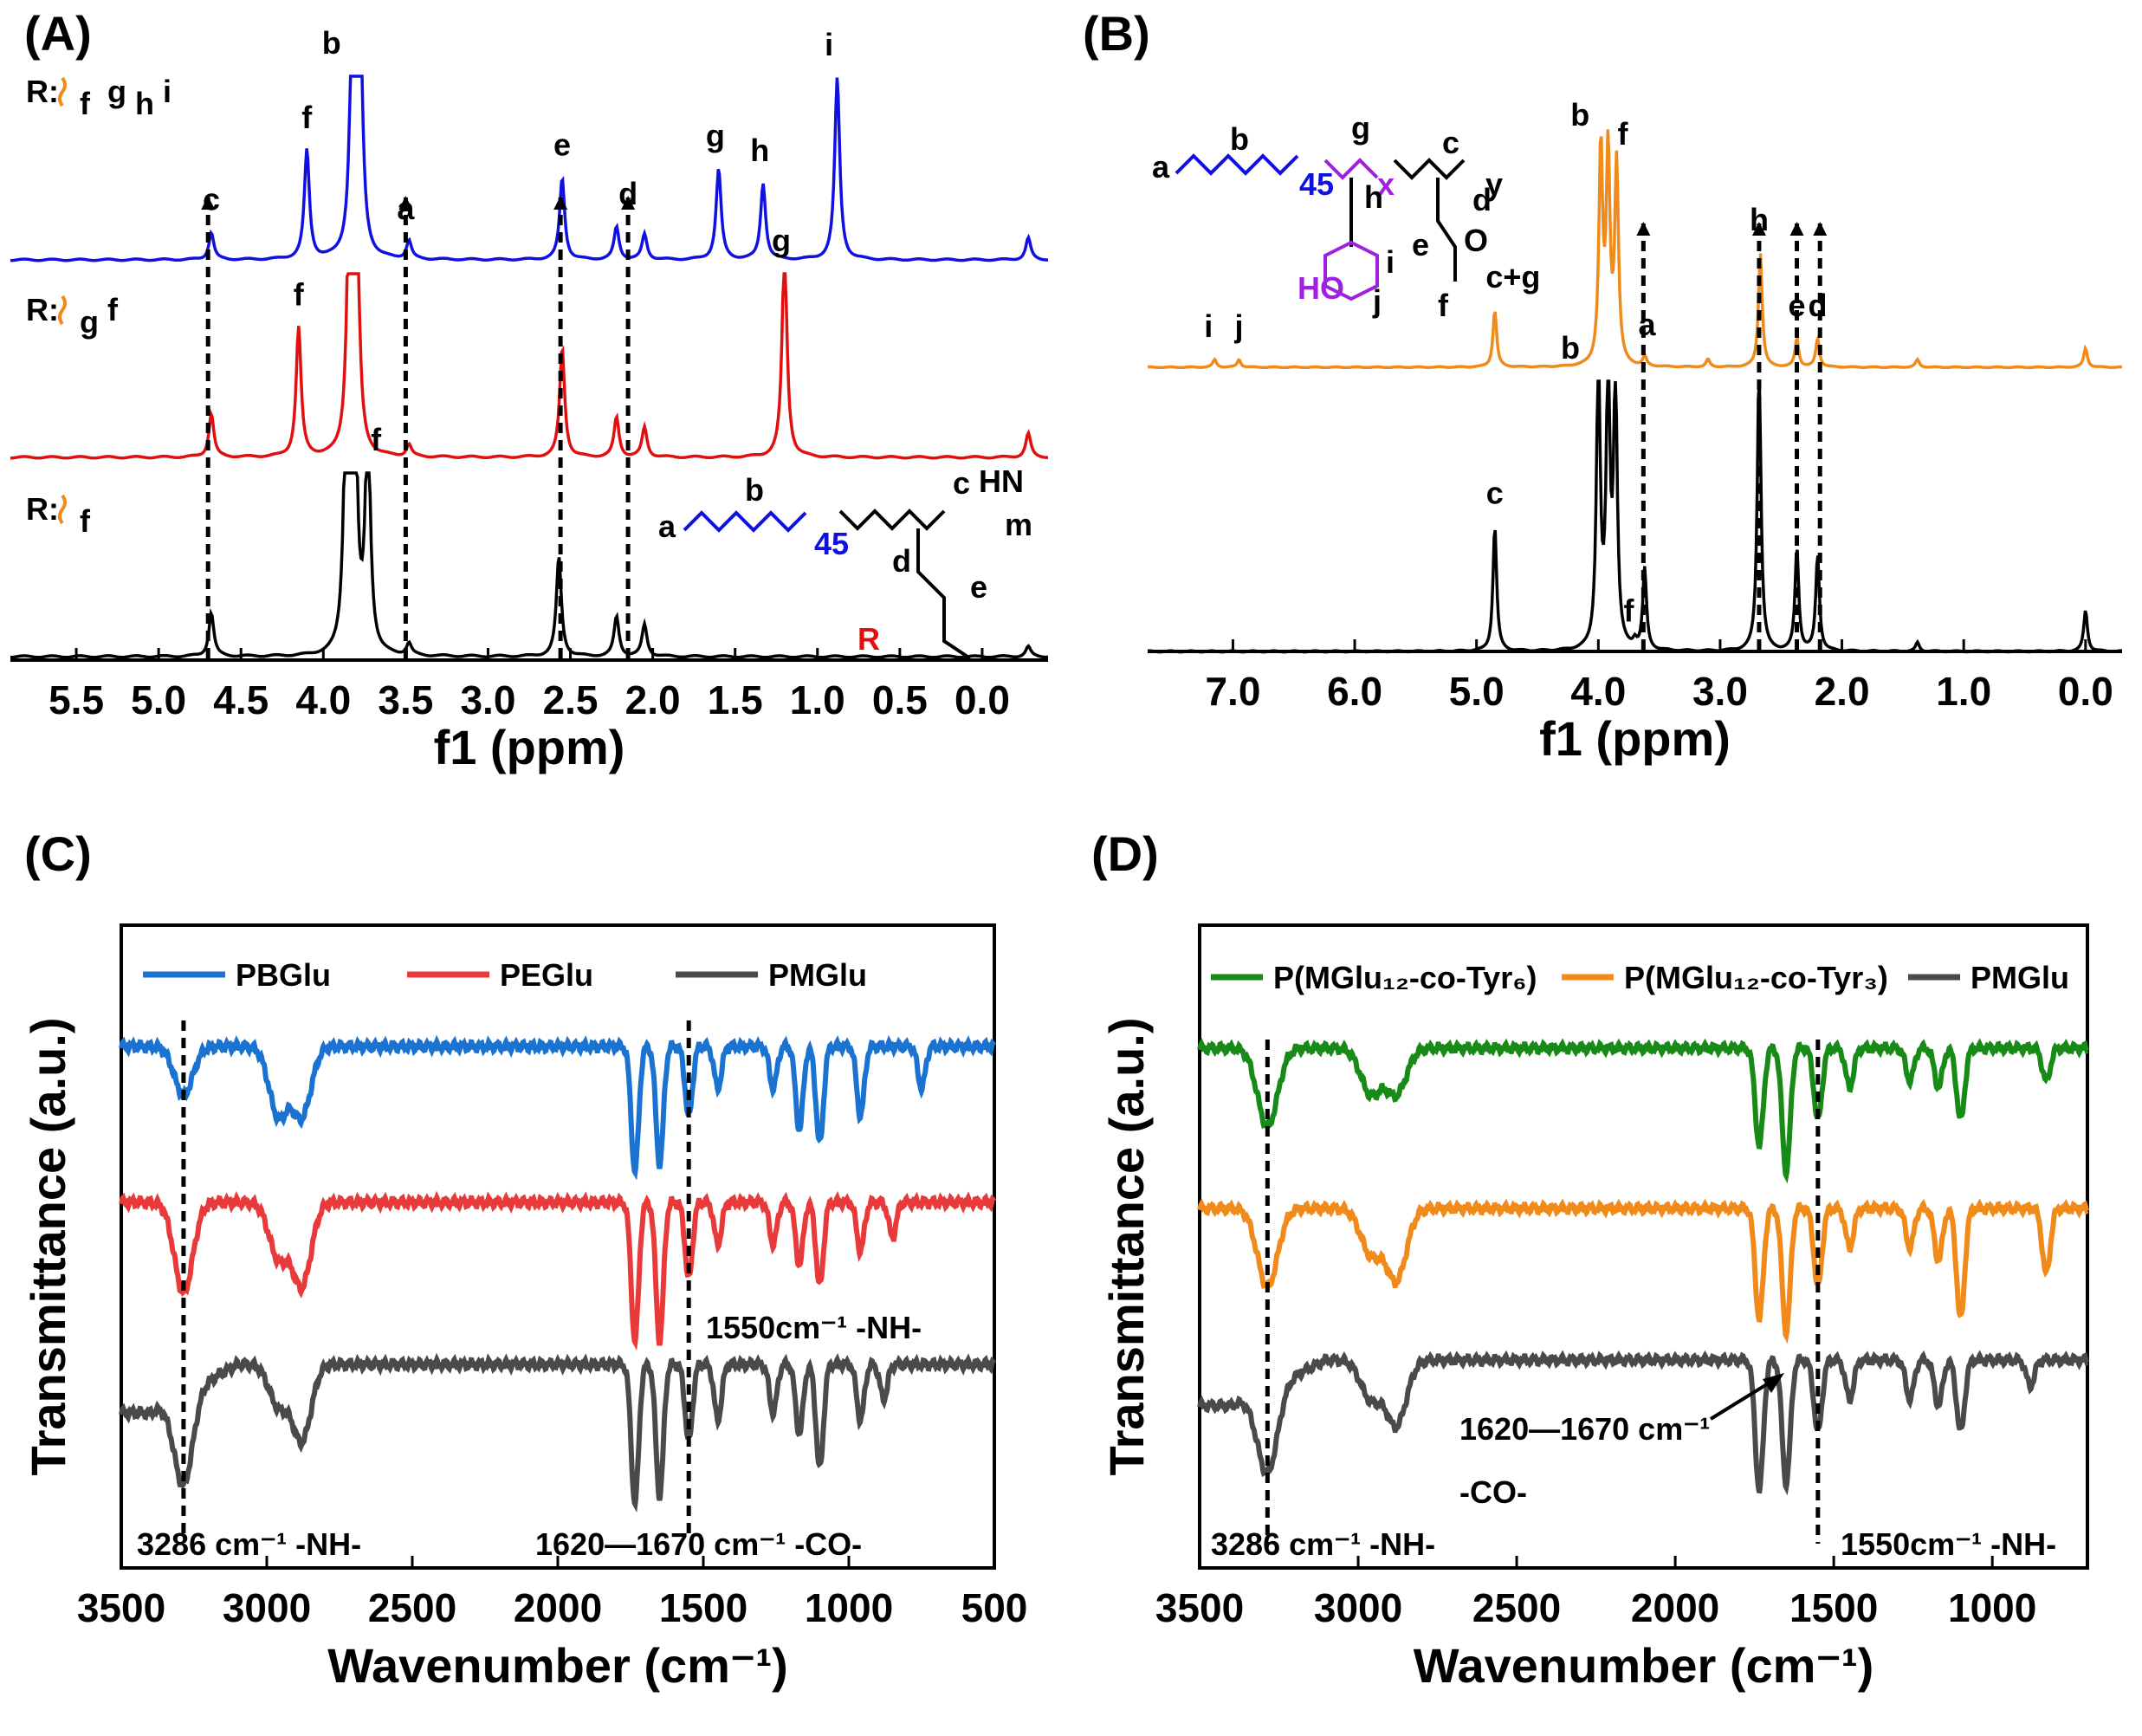  Describe the element at coordinates (845, 561) in the screenshot. I see `structure-a: a b 45 c HN m d e R` at that location.